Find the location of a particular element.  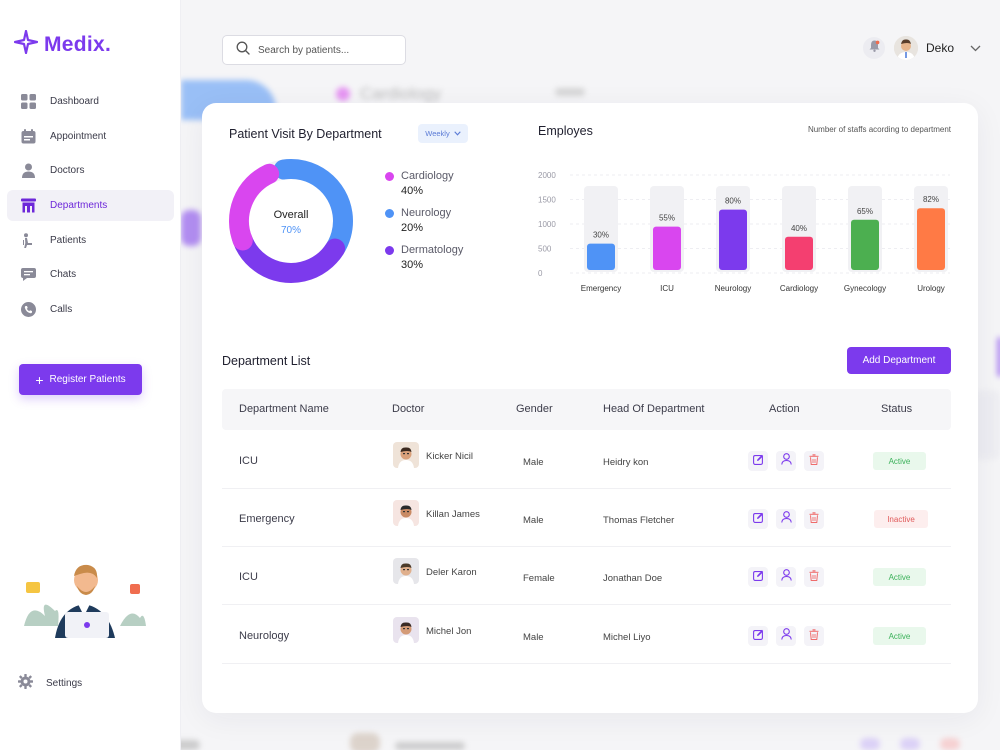

bar-icu is located at coordinates (667, 248).